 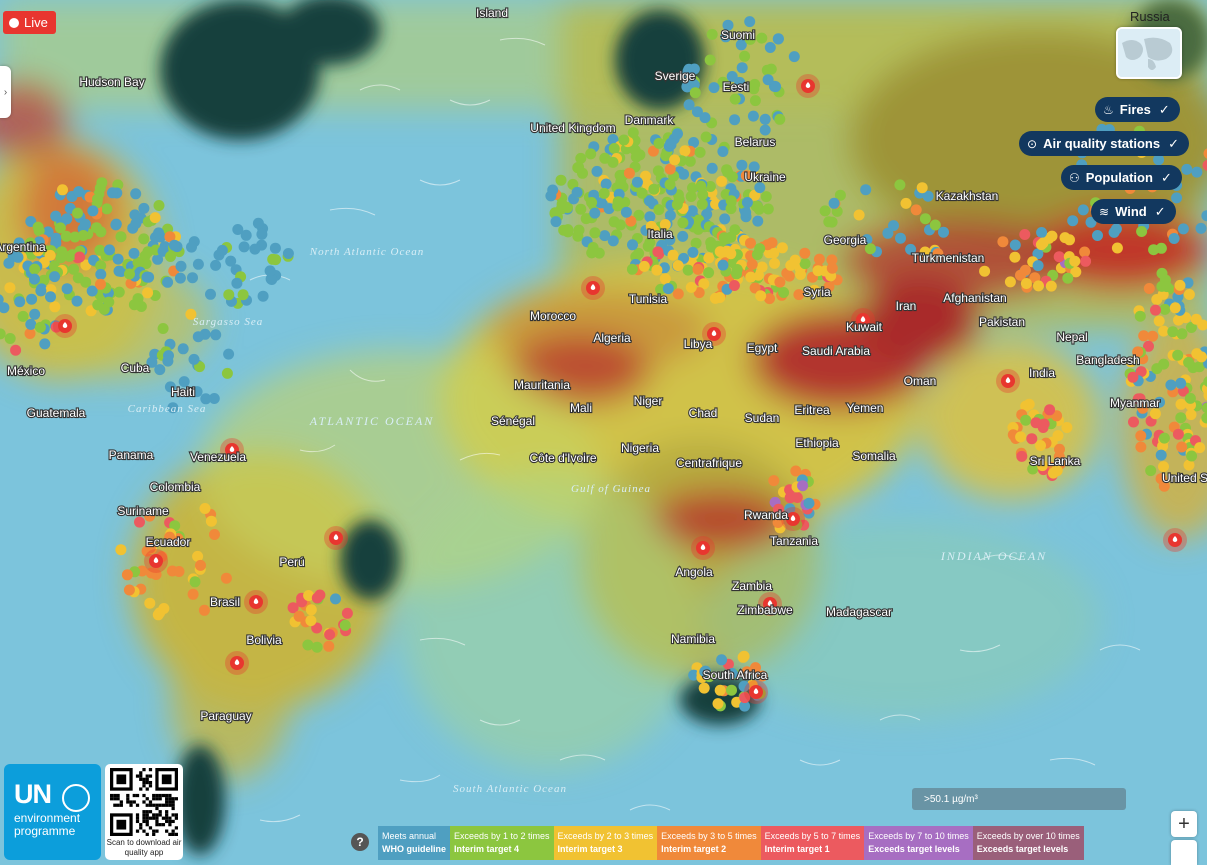 What do you see at coordinates (52, 812) in the screenshot?
I see `un-environment-programme-logo: UN environment programme` at bounding box center [52, 812].